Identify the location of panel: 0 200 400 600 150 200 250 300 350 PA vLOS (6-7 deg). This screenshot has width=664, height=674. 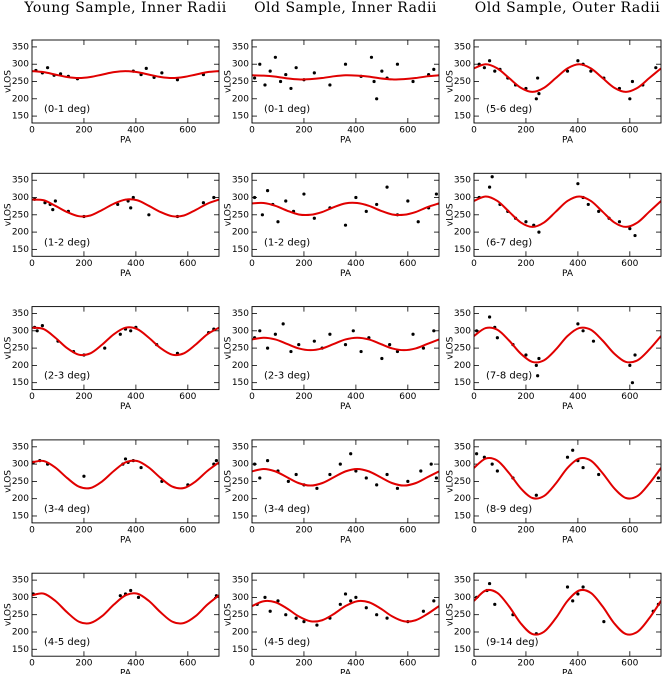
(554, 225).